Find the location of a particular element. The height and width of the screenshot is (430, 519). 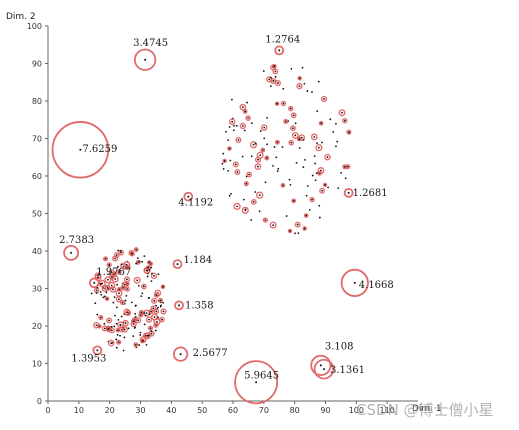

x-tick-label: 0 is located at coordinates (47, 410).